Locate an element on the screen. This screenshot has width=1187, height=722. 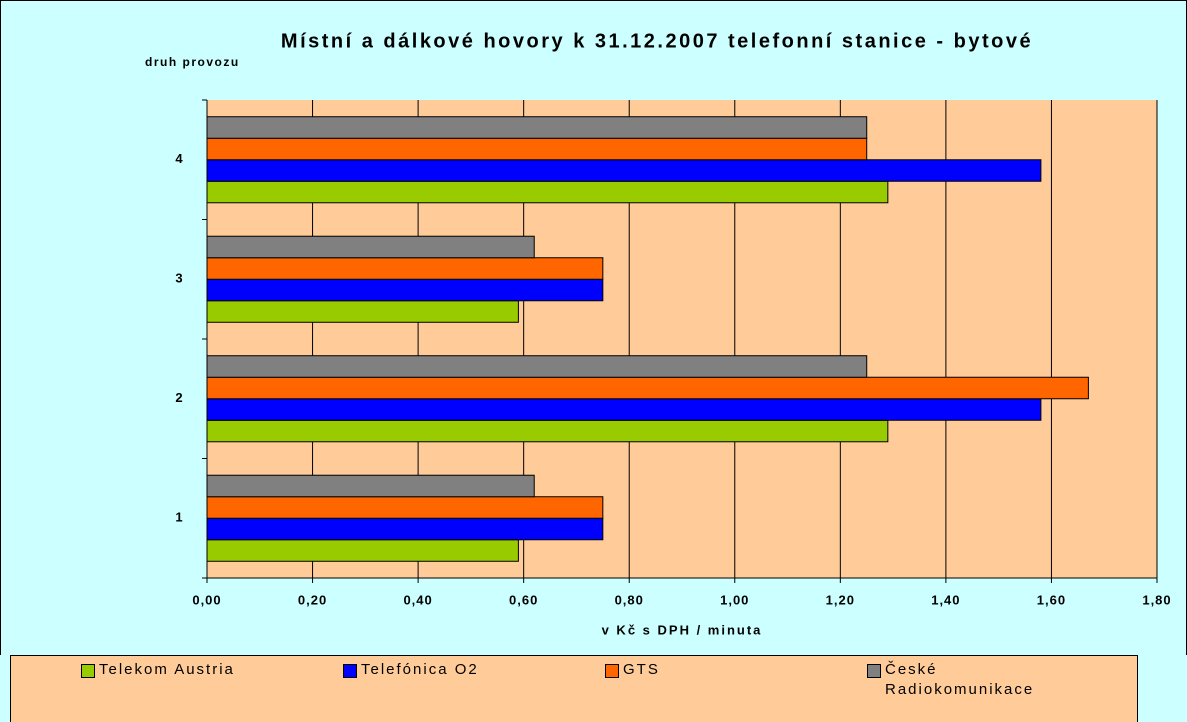
y-tick-label: 2 is located at coordinates (178, 397).